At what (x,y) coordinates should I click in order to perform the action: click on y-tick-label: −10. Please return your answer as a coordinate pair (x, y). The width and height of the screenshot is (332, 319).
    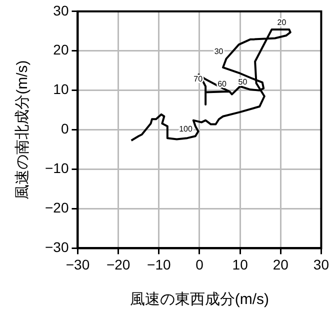
    Looking at the image, I should click on (57, 168).